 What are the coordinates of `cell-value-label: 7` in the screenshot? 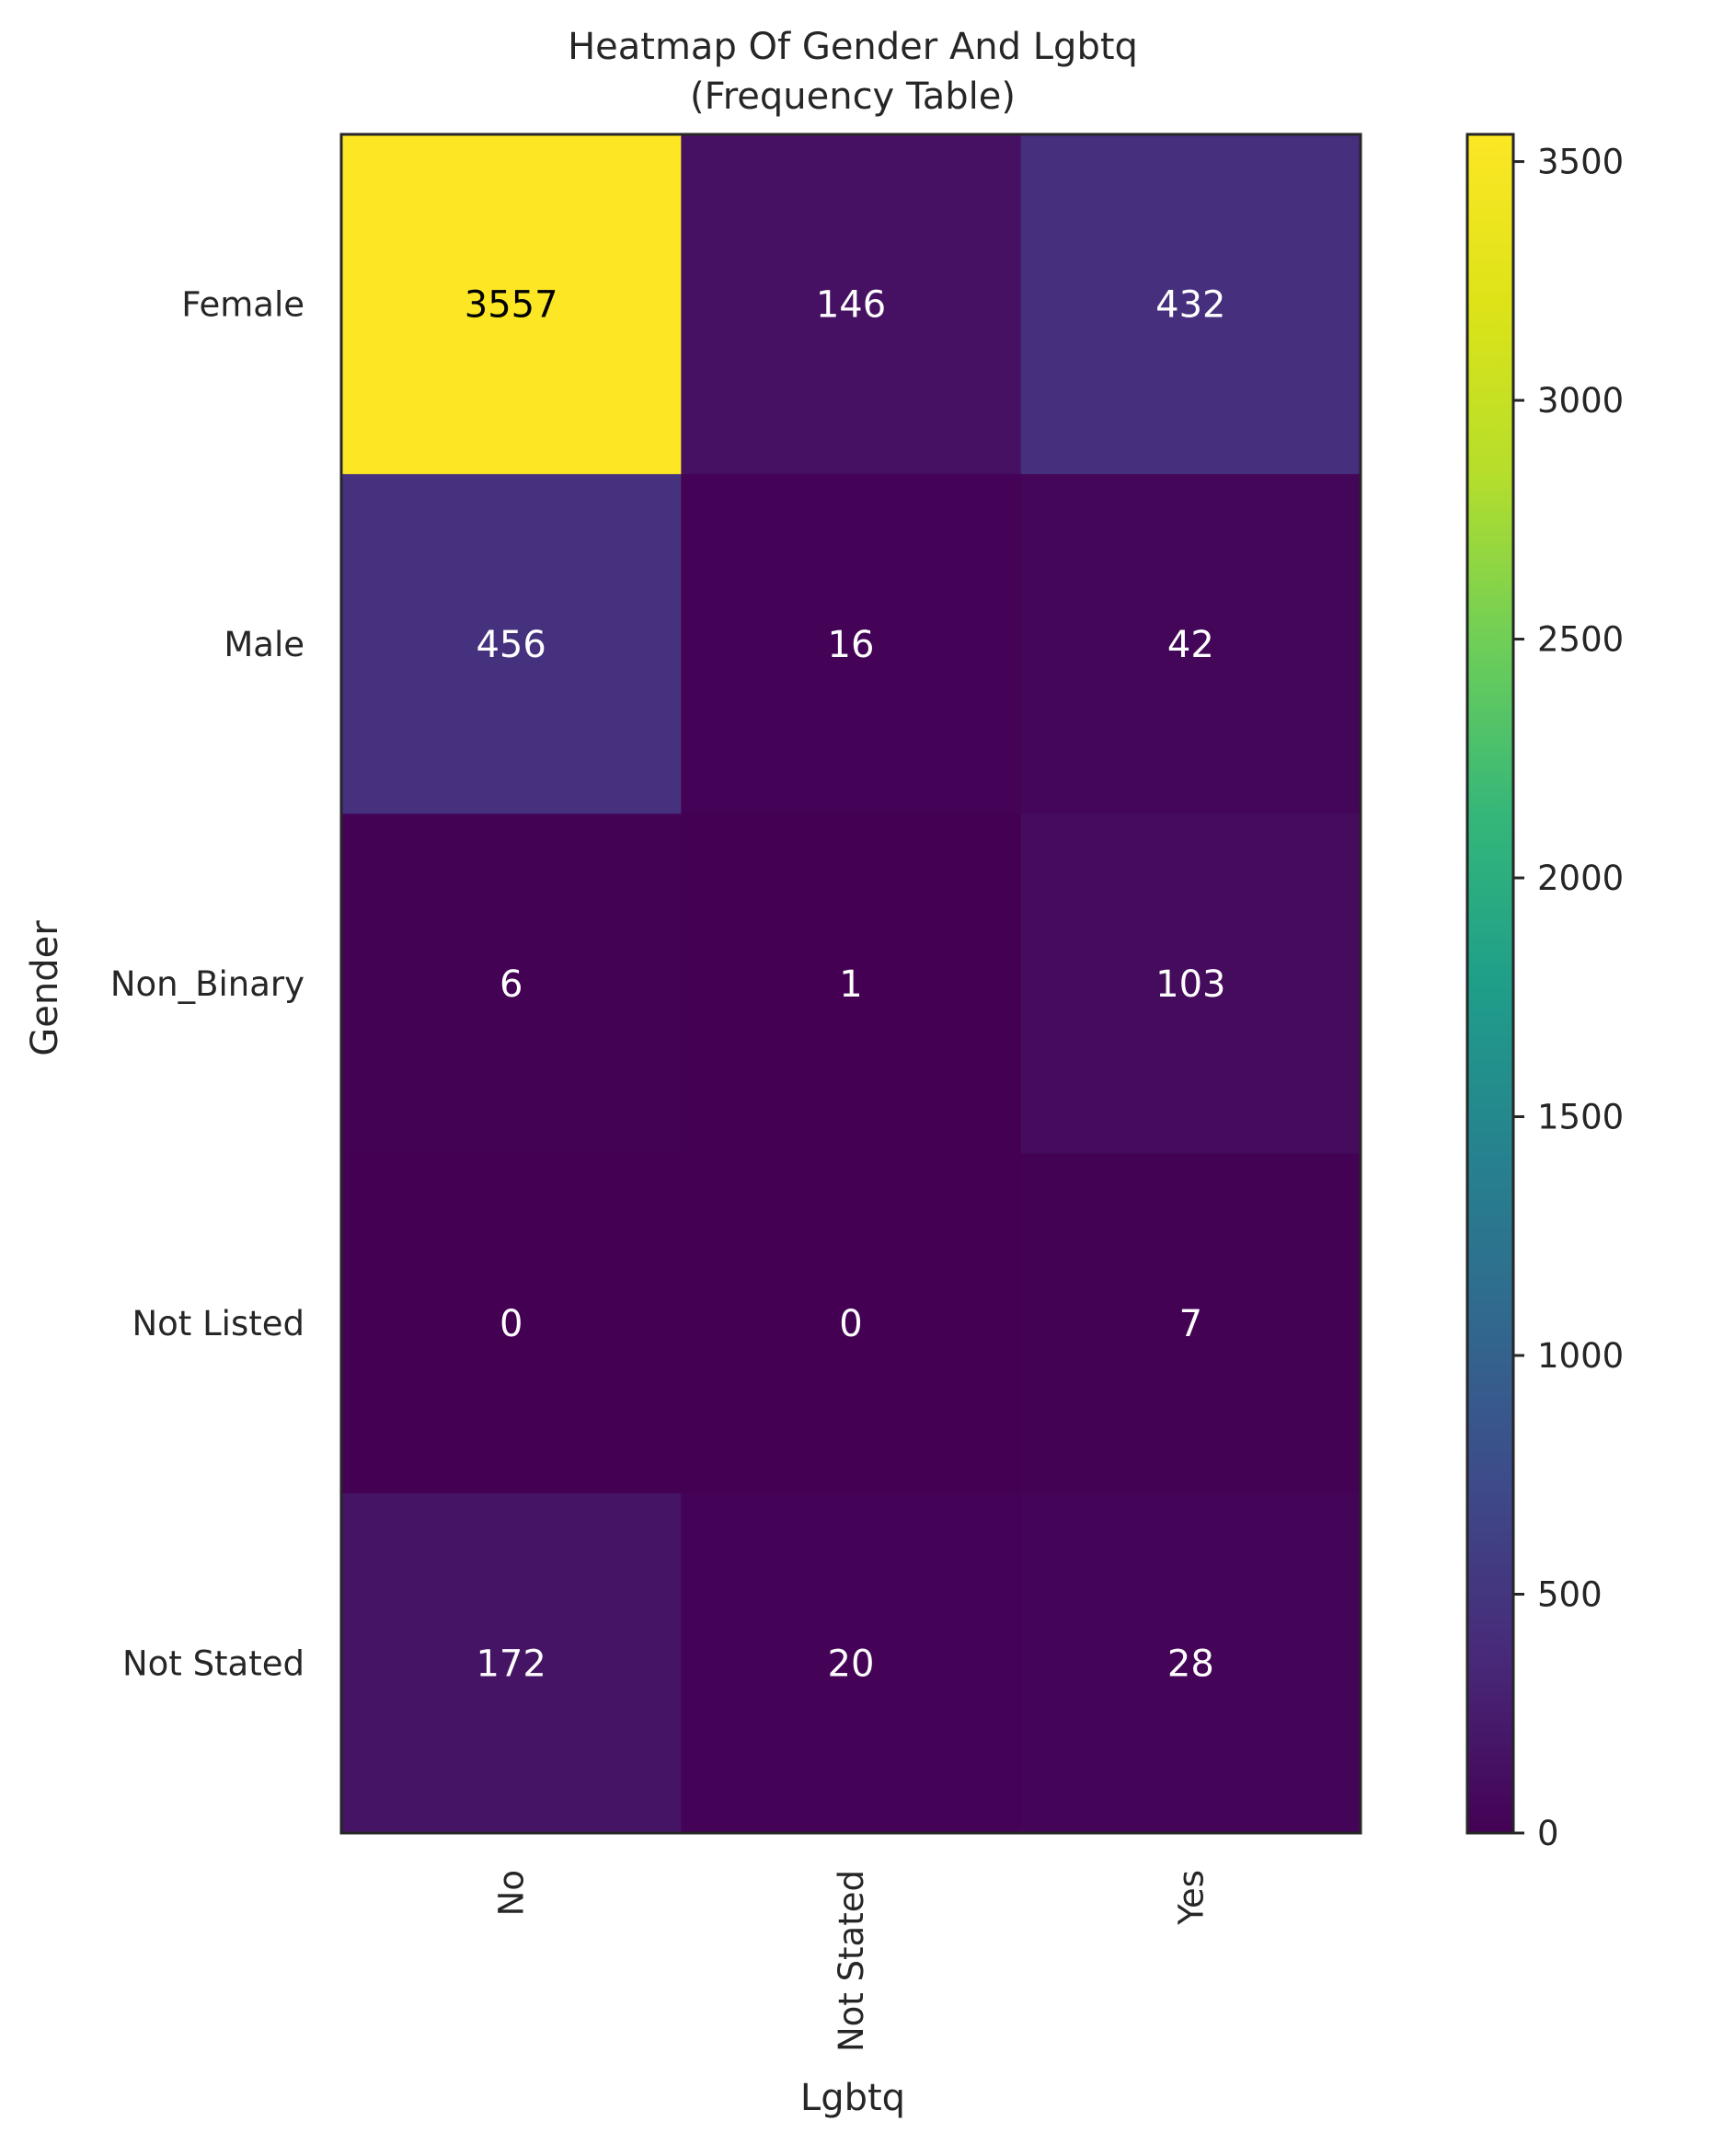 It's located at (1190, 1324).